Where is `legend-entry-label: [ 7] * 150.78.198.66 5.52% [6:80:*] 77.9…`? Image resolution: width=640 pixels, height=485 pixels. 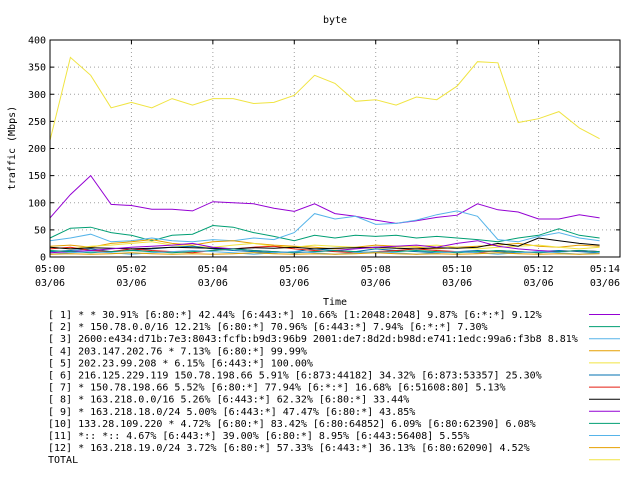
legend-entry-label: [ 7] * 150.78.198.66 5.52% [6:80:*] 77.9… is located at coordinates (277, 388).